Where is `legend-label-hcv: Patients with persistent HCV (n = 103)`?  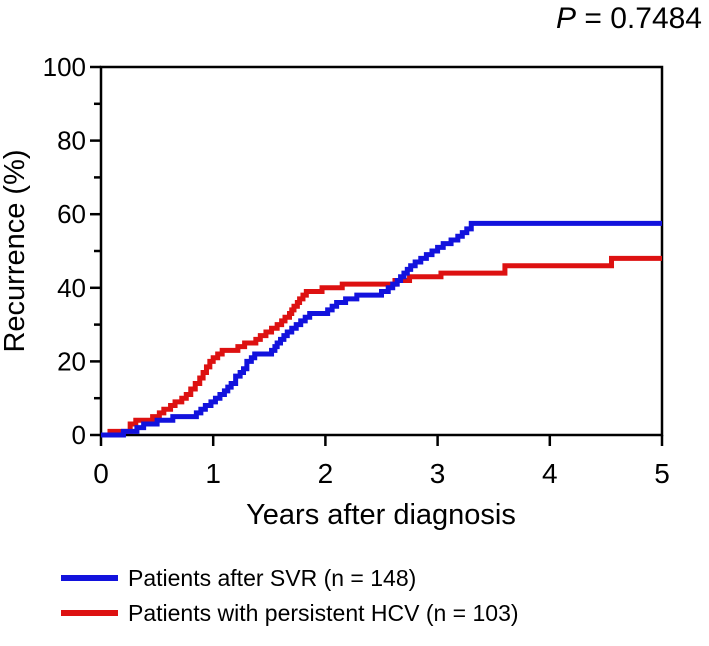
legend-label-hcv: Patients with persistent HCV (n = 103) is located at coordinates (323, 613).